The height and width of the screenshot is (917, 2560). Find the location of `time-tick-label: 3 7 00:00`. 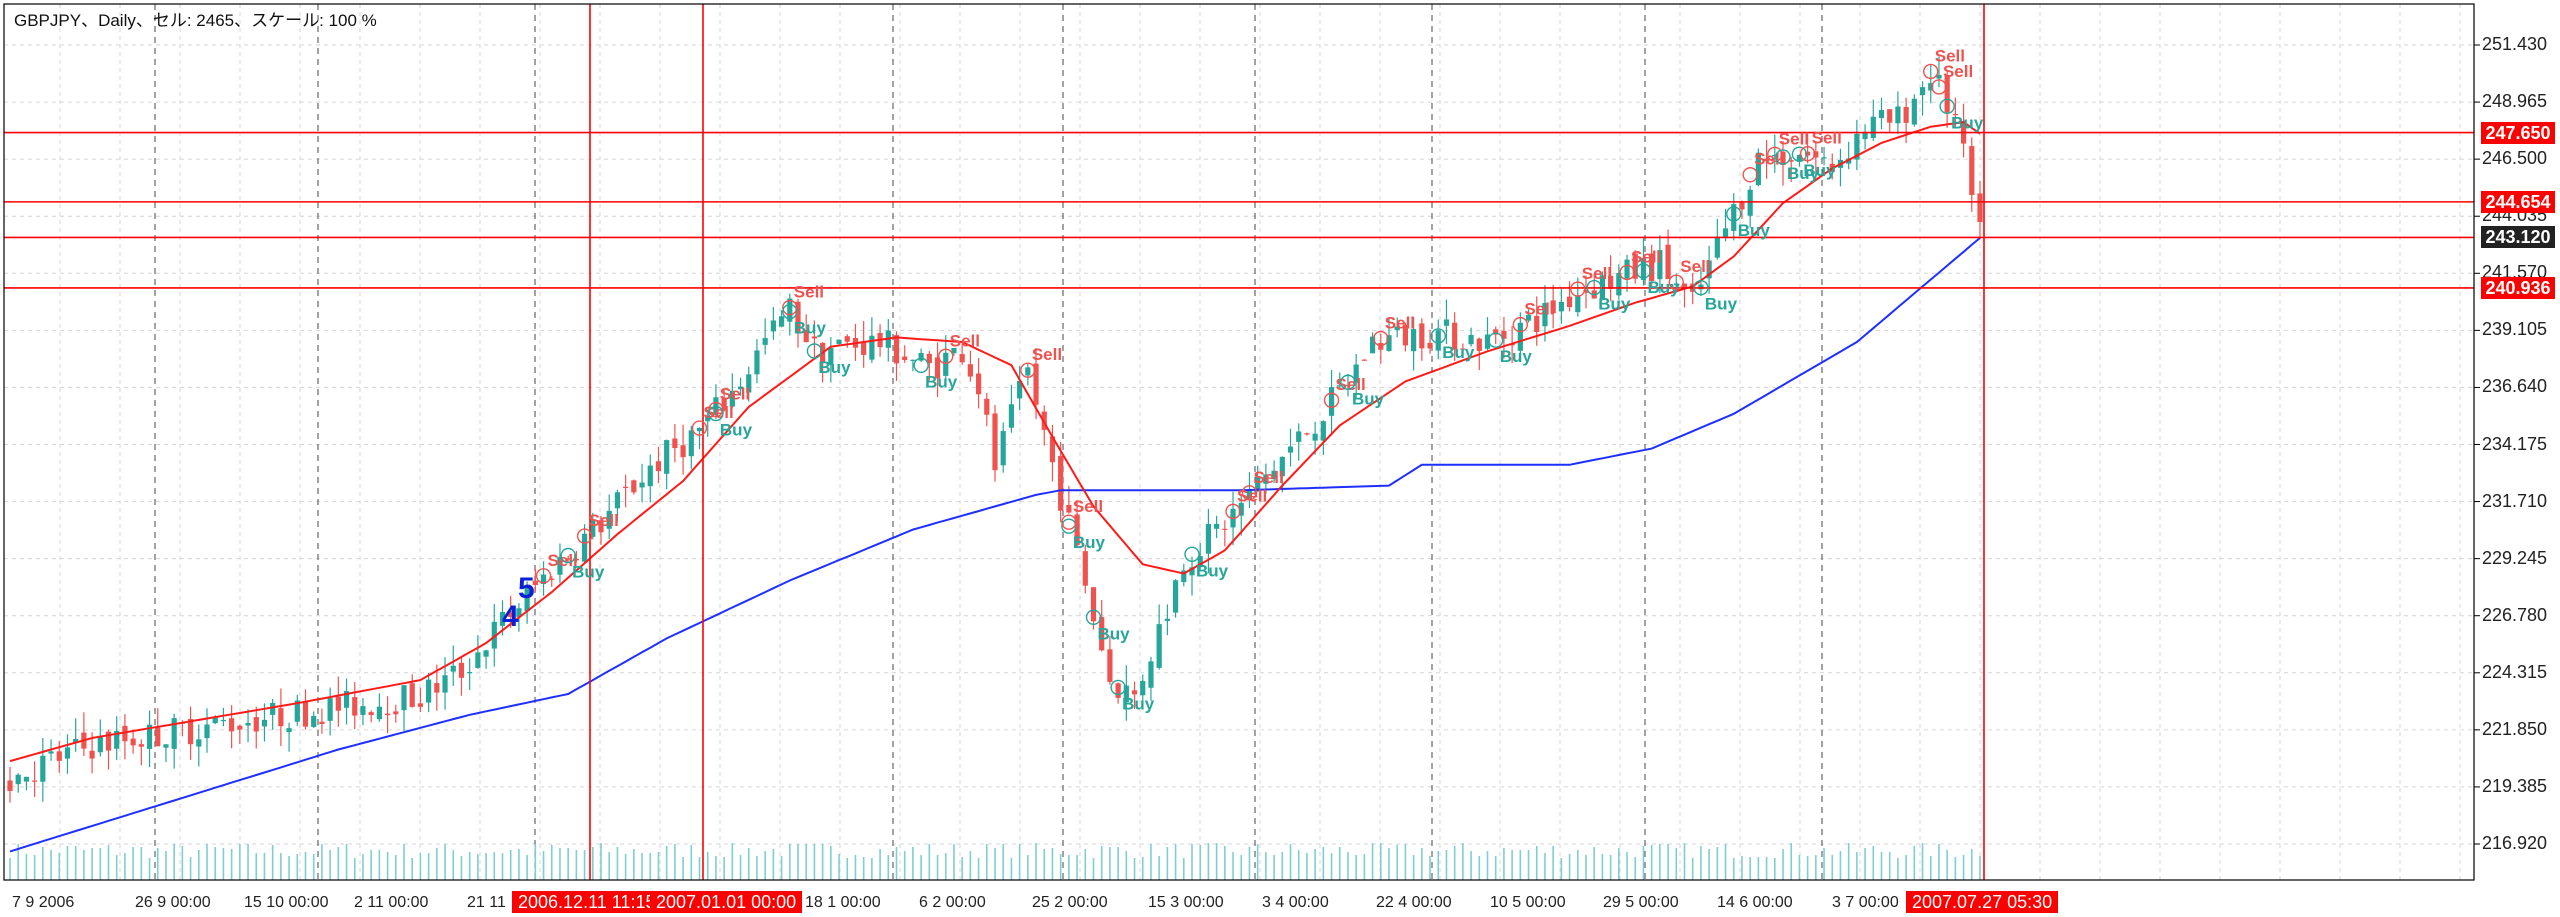

time-tick-label: 3 7 00:00 is located at coordinates (1865, 902).